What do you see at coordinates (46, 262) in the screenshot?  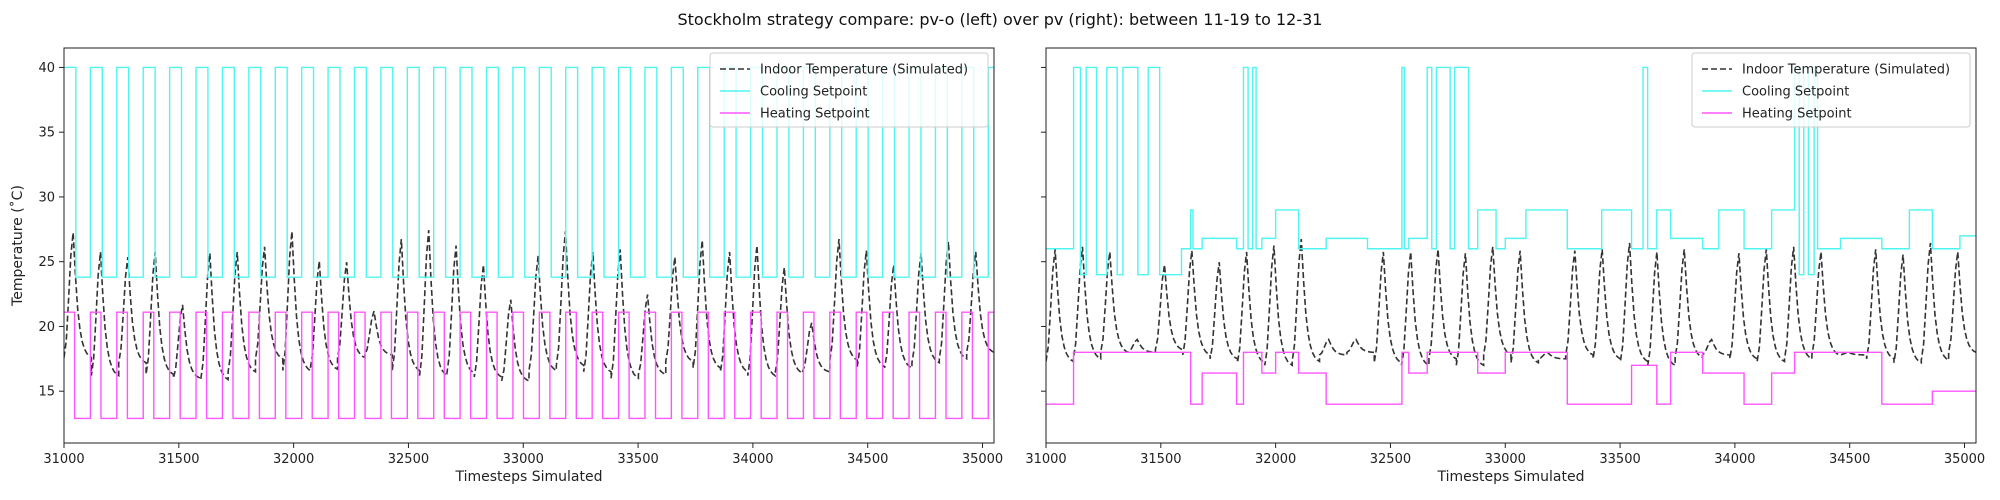 I see `y-tick-label: 25` at bounding box center [46, 262].